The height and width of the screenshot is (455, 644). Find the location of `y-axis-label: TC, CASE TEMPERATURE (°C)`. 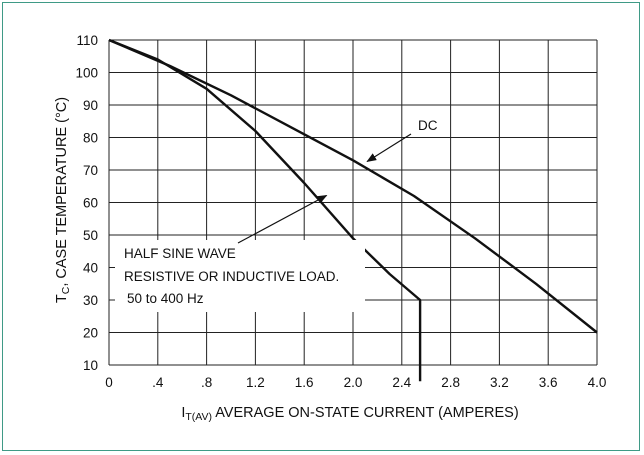

y-axis-label: TC, CASE TEMPERATURE (°C) is located at coordinates (63, 200).